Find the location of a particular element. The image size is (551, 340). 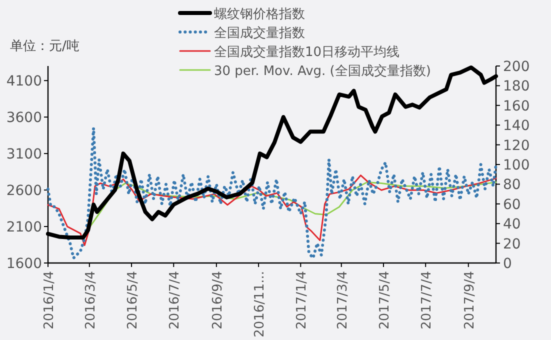

x-tick-label: 2016/5/4 is located at coordinates (133, 300).